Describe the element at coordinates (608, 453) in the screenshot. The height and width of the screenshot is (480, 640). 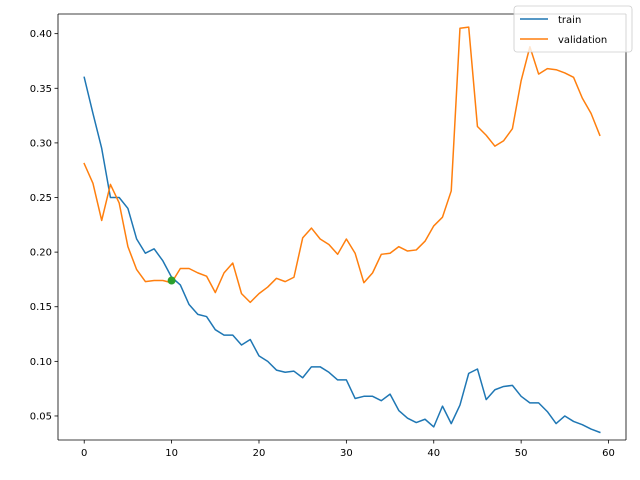
I see `x-tick-label: 60` at that location.